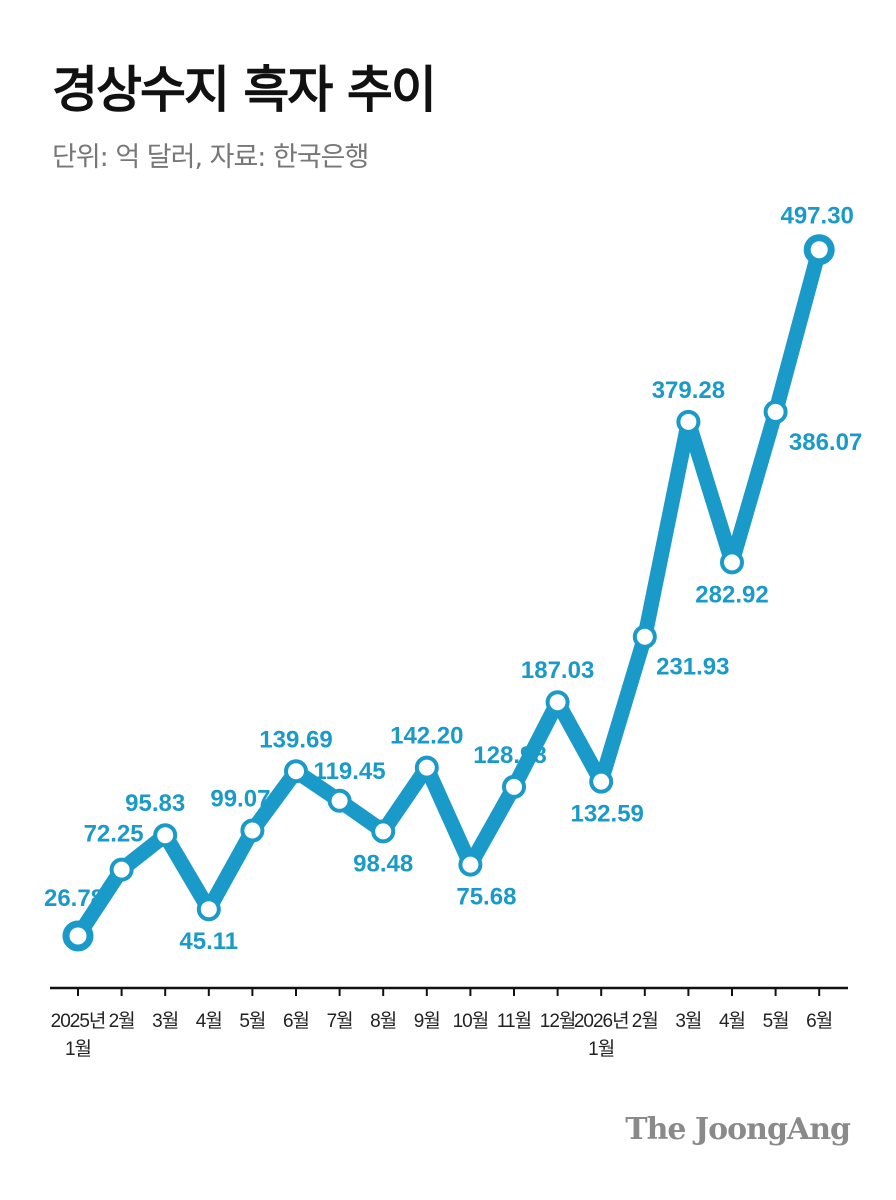 This screenshot has width=896, height=1200. What do you see at coordinates (350, 771) in the screenshot?
I see `data-label: 119.45` at bounding box center [350, 771].